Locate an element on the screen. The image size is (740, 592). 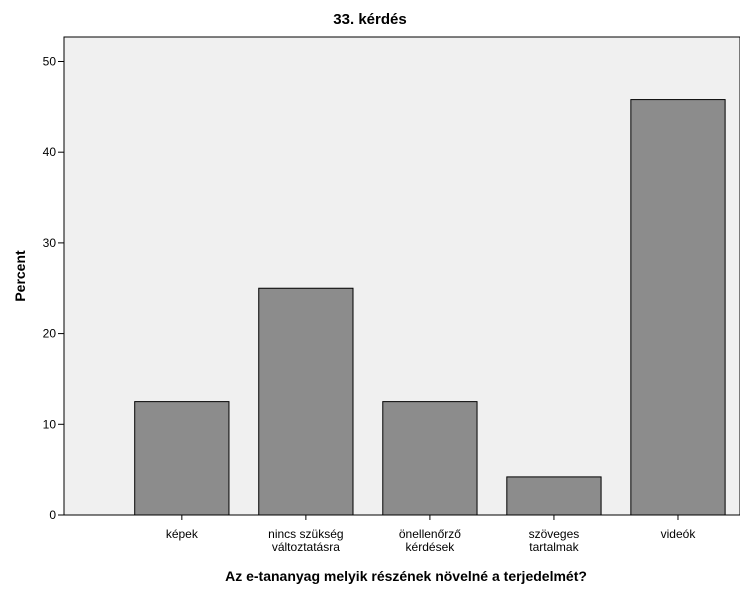
category-label: szöveges tartalmak is located at coordinates (554, 540).